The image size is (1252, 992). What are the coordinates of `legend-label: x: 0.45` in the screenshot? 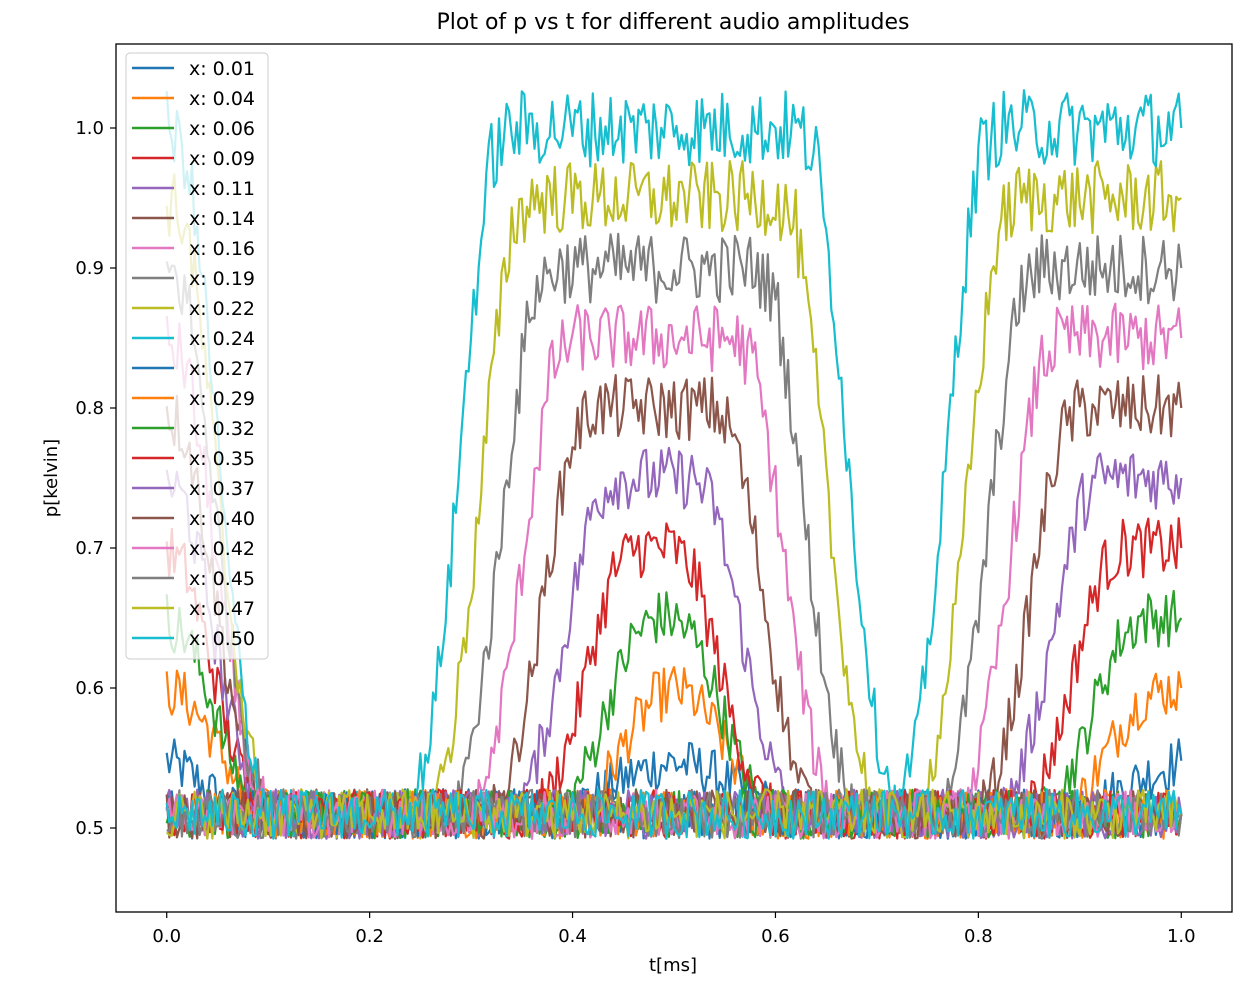 It's located at (222, 579).